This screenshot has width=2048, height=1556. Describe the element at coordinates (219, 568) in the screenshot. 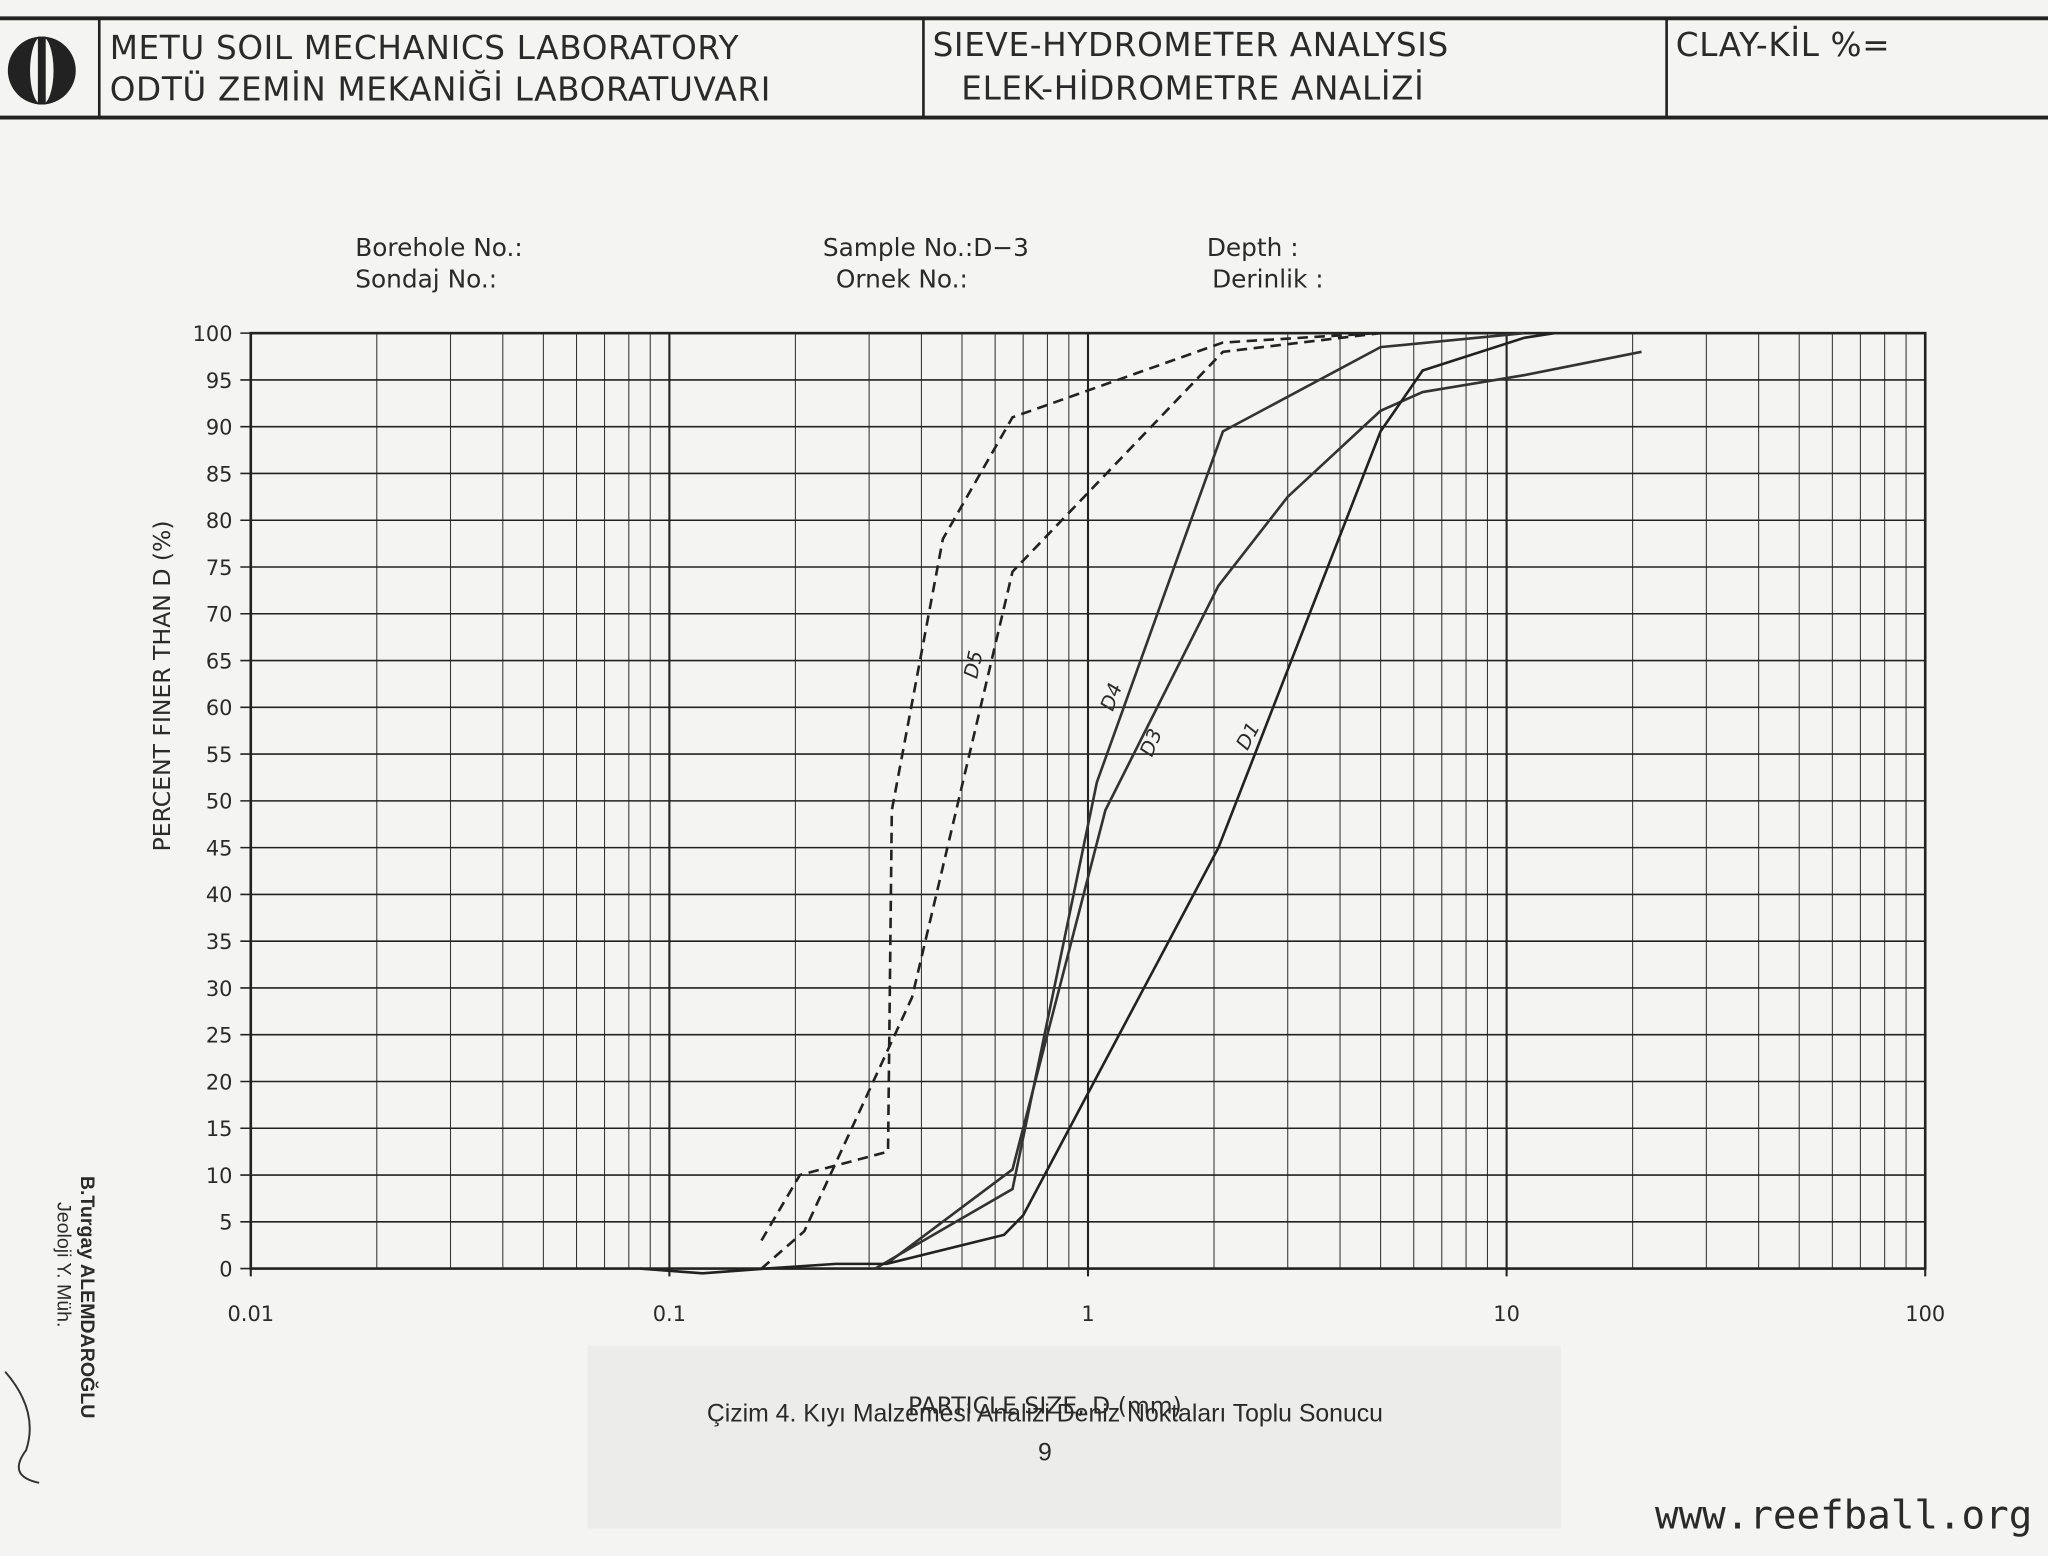

I see `y-tick-label: 75` at that location.